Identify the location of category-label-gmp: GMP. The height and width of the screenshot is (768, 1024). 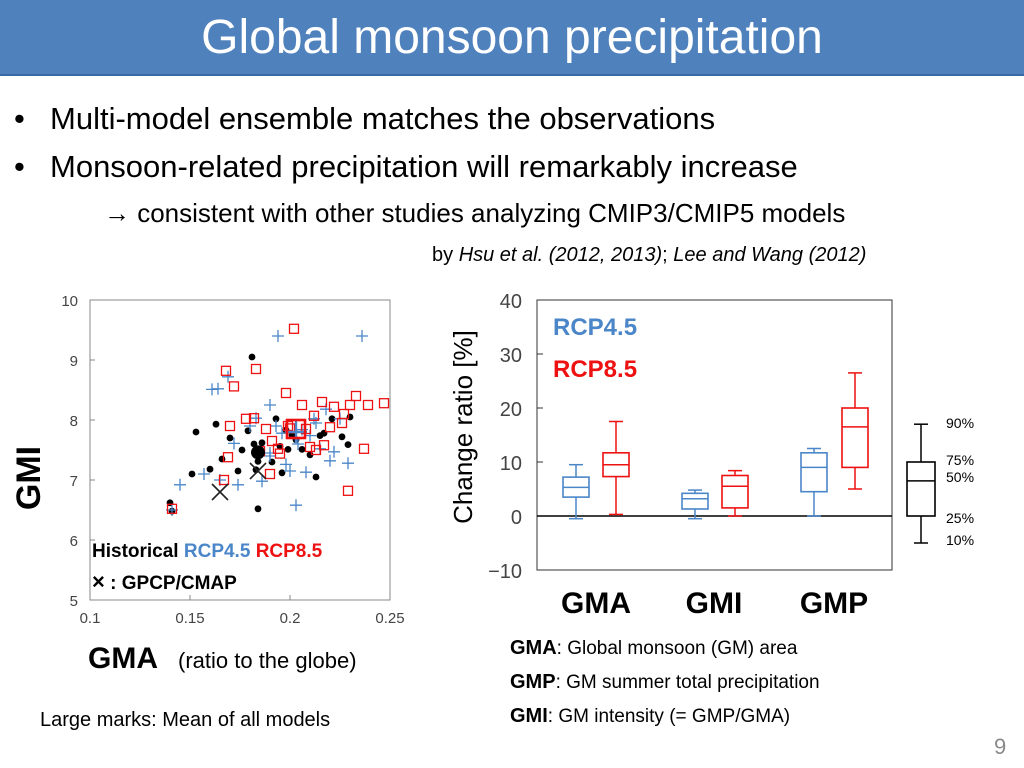
(834, 603).